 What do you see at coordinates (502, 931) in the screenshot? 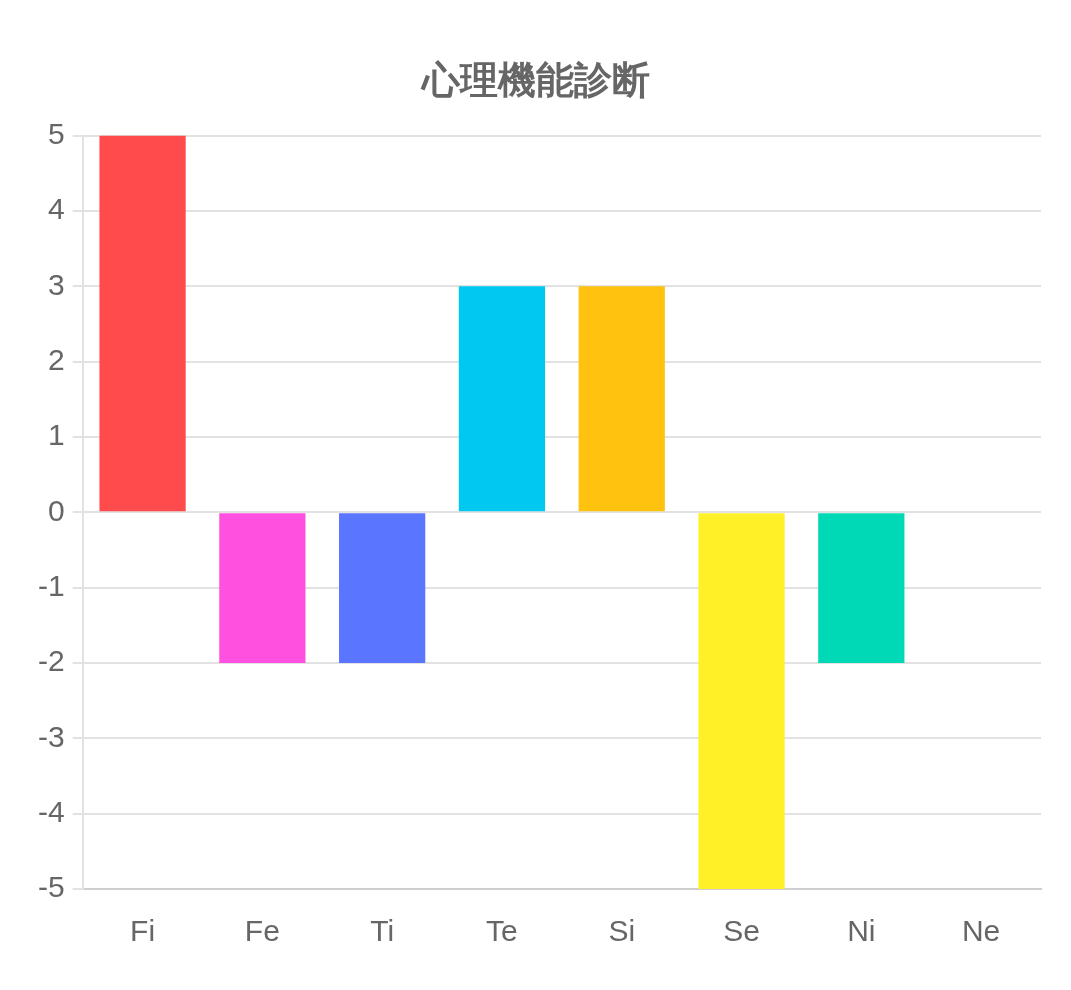
I see `x-tick-label: Te` at bounding box center [502, 931].